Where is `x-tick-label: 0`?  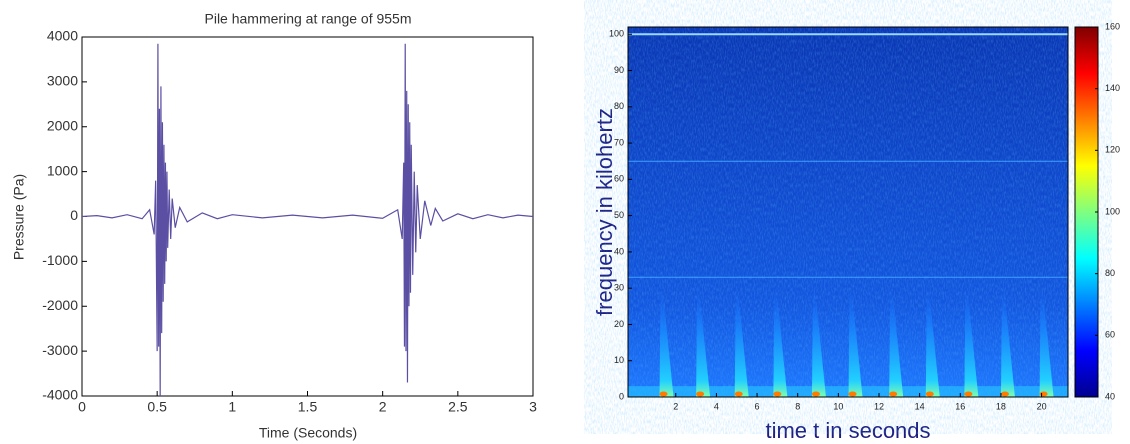 x-tick-label: 0 is located at coordinates (82, 407).